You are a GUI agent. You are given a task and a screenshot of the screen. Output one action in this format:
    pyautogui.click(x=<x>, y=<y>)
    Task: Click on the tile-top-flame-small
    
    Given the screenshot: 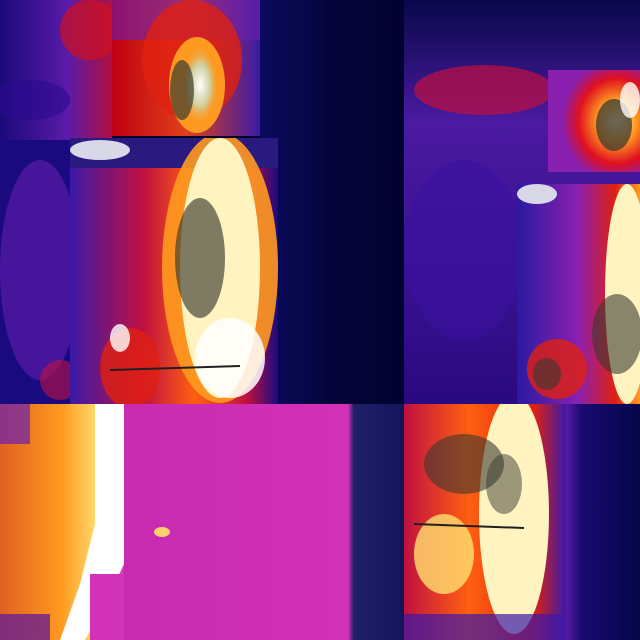 What is the action you would take?
    pyautogui.click(x=186, y=68)
    